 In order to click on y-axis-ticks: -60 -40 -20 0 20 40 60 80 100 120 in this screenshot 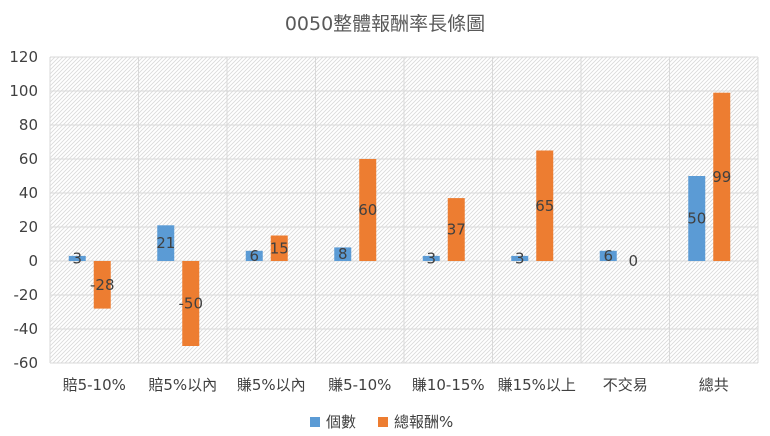, I will do `click(23, 210)`.